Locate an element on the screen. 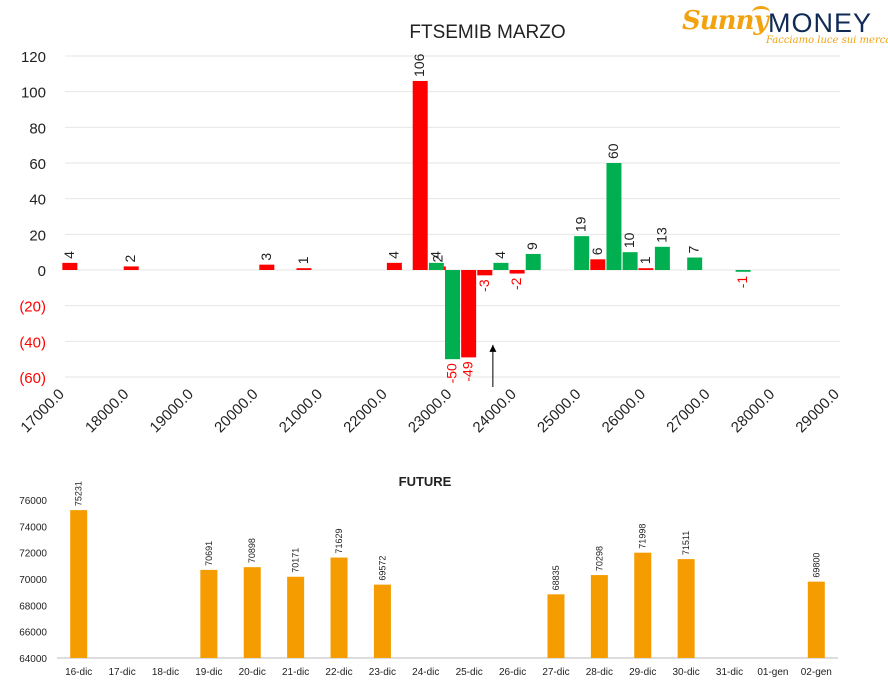  future-data-label: 71511 is located at coordinates (686, 543).